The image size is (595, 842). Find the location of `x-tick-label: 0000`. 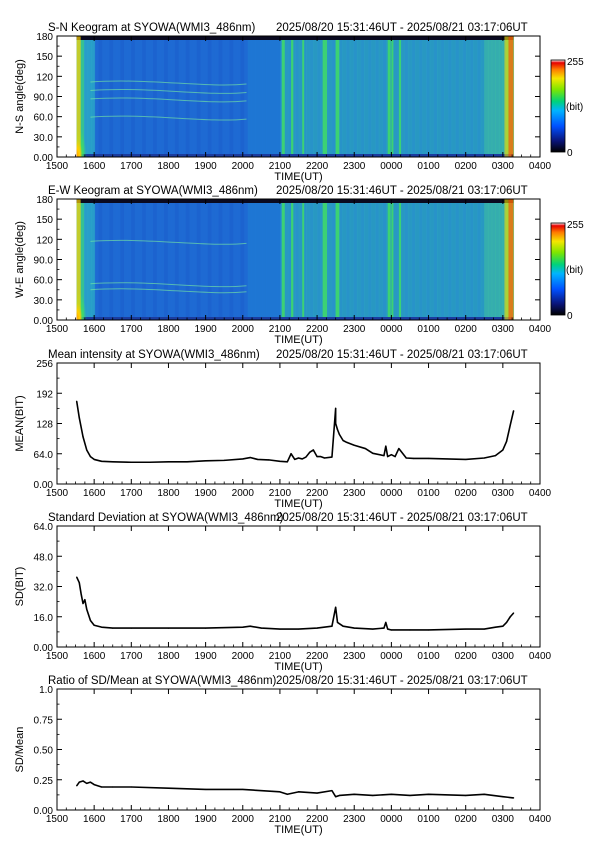

x-tick-label: 0000 is located at coordinates (391, 656).